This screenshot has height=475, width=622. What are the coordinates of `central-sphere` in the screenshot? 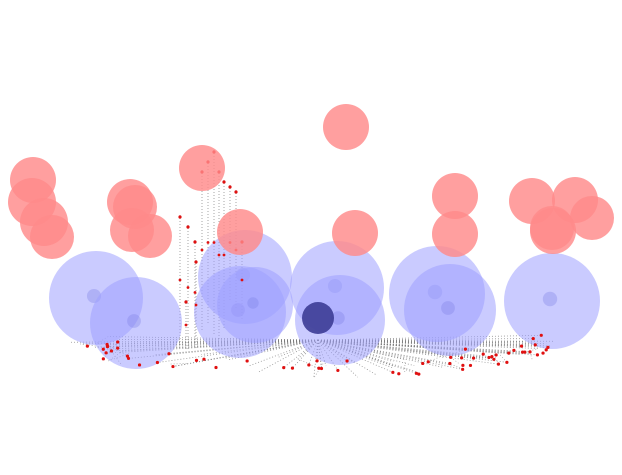 It's located at (318, 318).